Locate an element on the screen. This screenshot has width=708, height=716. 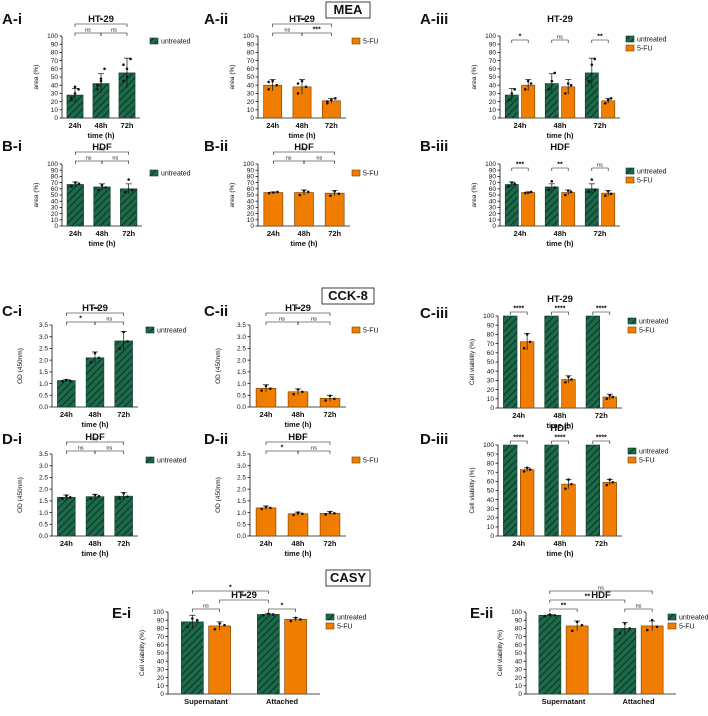
x-tick-label: Attached is located at coordinates (282, 701).